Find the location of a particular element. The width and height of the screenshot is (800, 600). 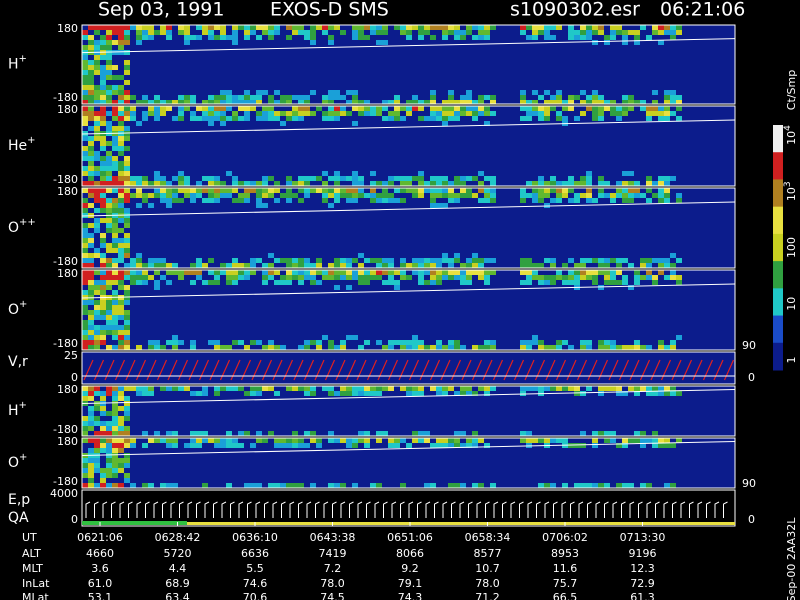

qa-flag-good is located at coordinates (134, 523).